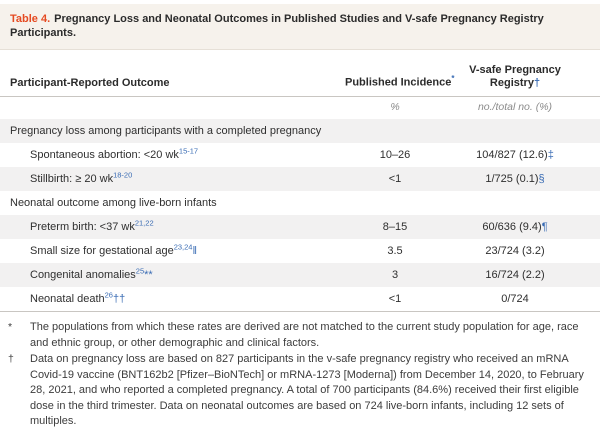 Image resolution: width=600 pixels, height=430 pixels. Describe the element at coordinates (11, 359) in the screenshot. I see `footnote-marker: †` at that location.